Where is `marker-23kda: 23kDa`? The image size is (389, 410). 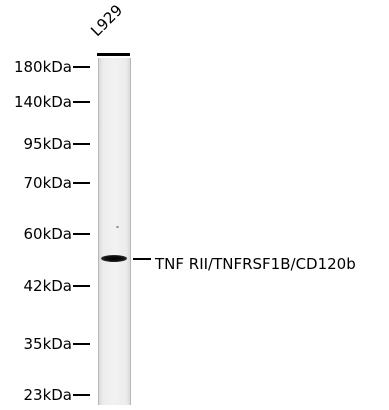
marker-23kda: 23kDa is located at coordinates (46, 395).